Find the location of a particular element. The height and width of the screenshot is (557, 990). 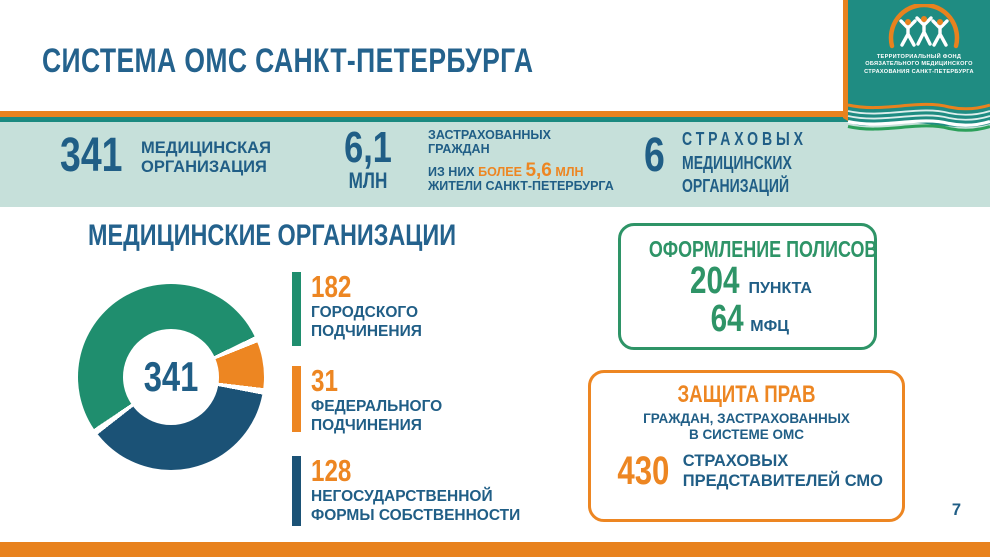

rights-representatives-row: 430 СТРАХОВЫХ ПРЕДСТАВИТЕЛЕЙ СМО is located at coordinates (750, 471).